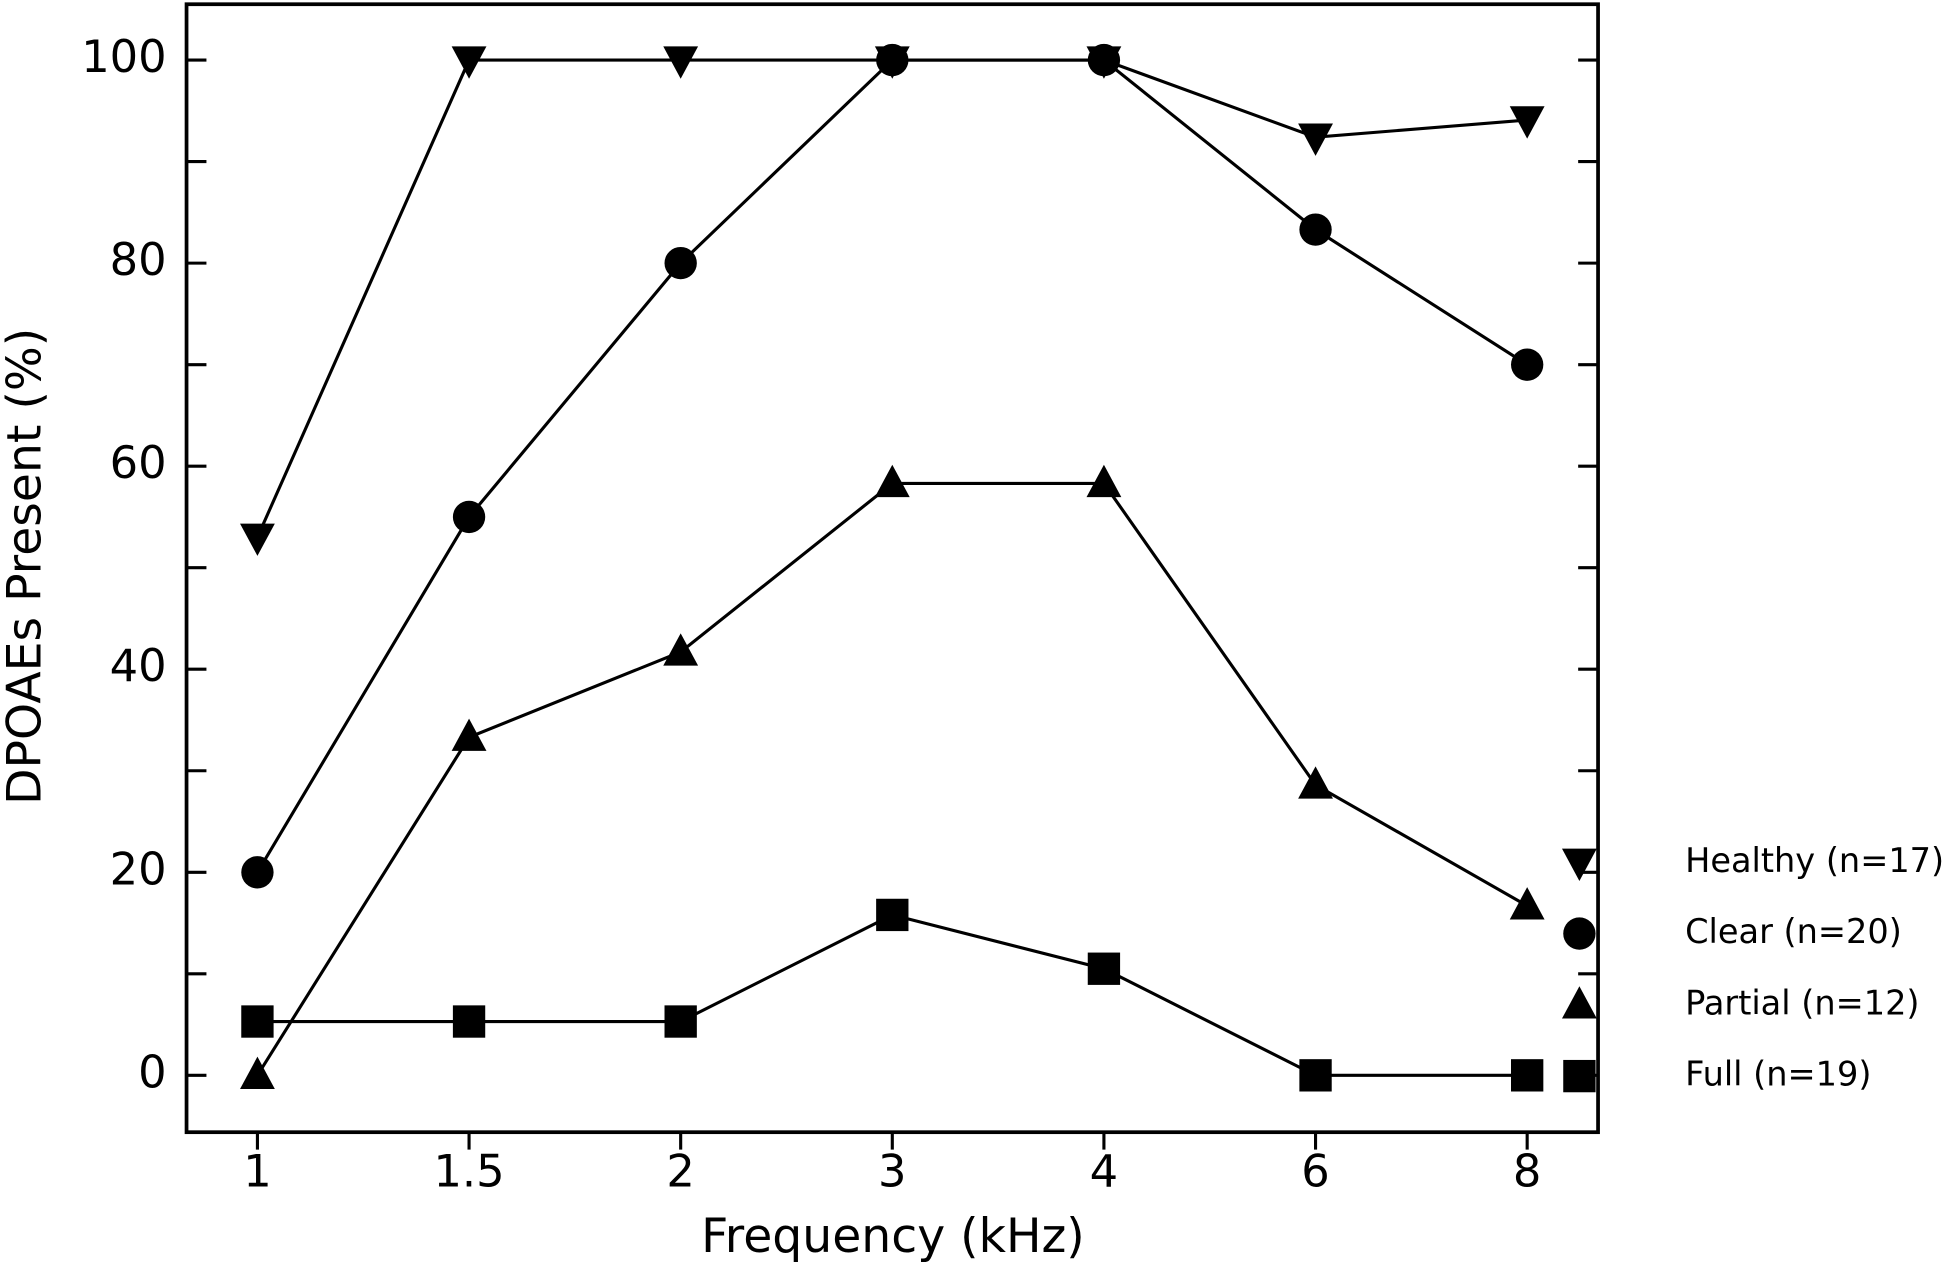 The image size is (1950, 1267). What do you see at coordinates (257, 1170) in the screenshot?
I see `x-tick-label: 1` at bounding box center [257, 1170].